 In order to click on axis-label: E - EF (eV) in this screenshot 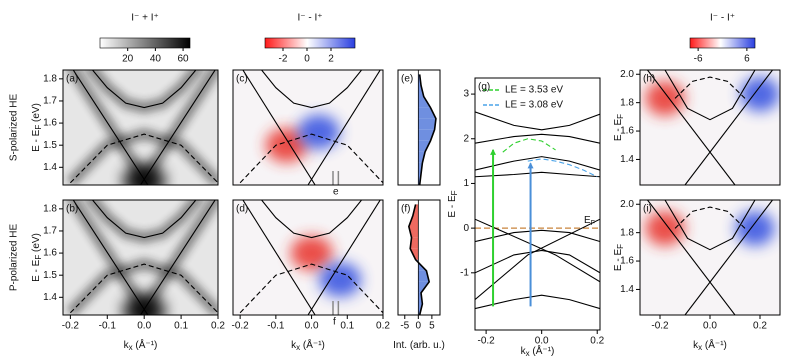, I will do `click(37, 257)`.